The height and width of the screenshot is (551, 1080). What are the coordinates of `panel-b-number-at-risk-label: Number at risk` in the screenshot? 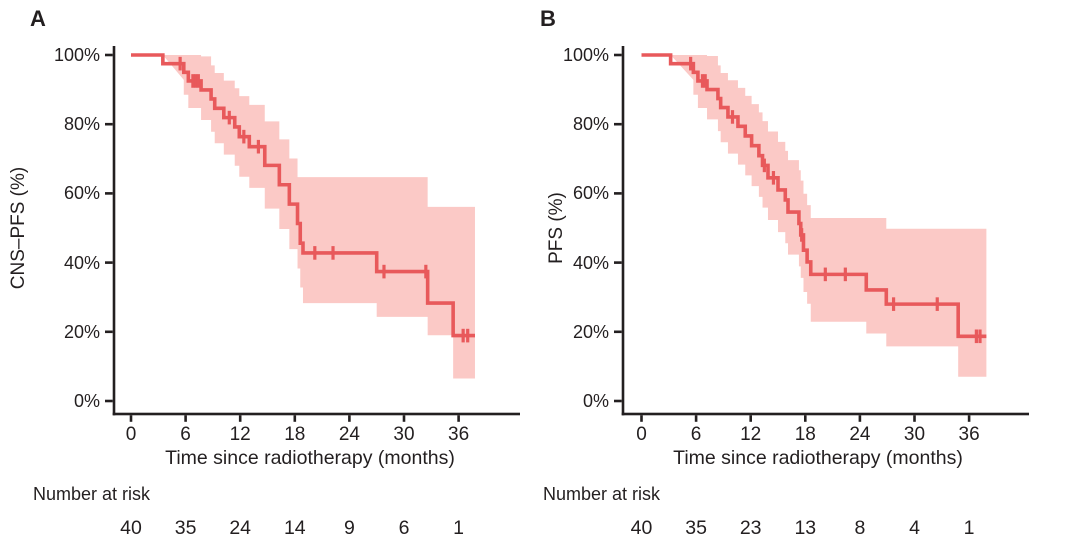 It's located at (602, 494).